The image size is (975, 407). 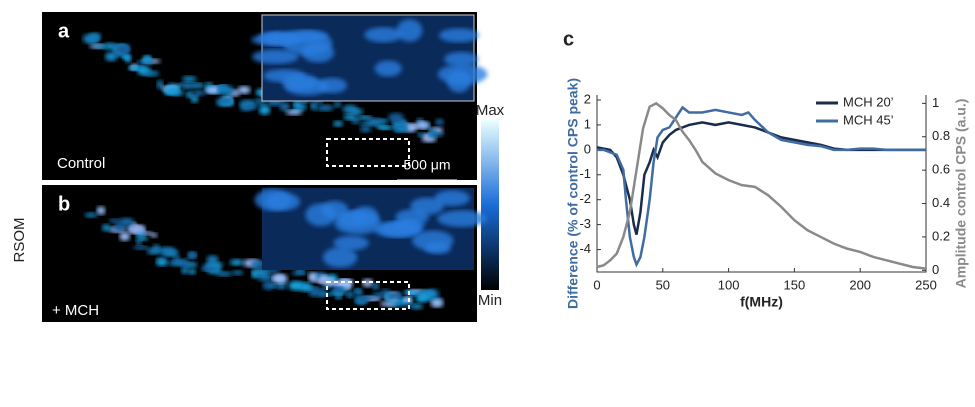 I want to click on image-label: Control, so click(x=81, y=163).